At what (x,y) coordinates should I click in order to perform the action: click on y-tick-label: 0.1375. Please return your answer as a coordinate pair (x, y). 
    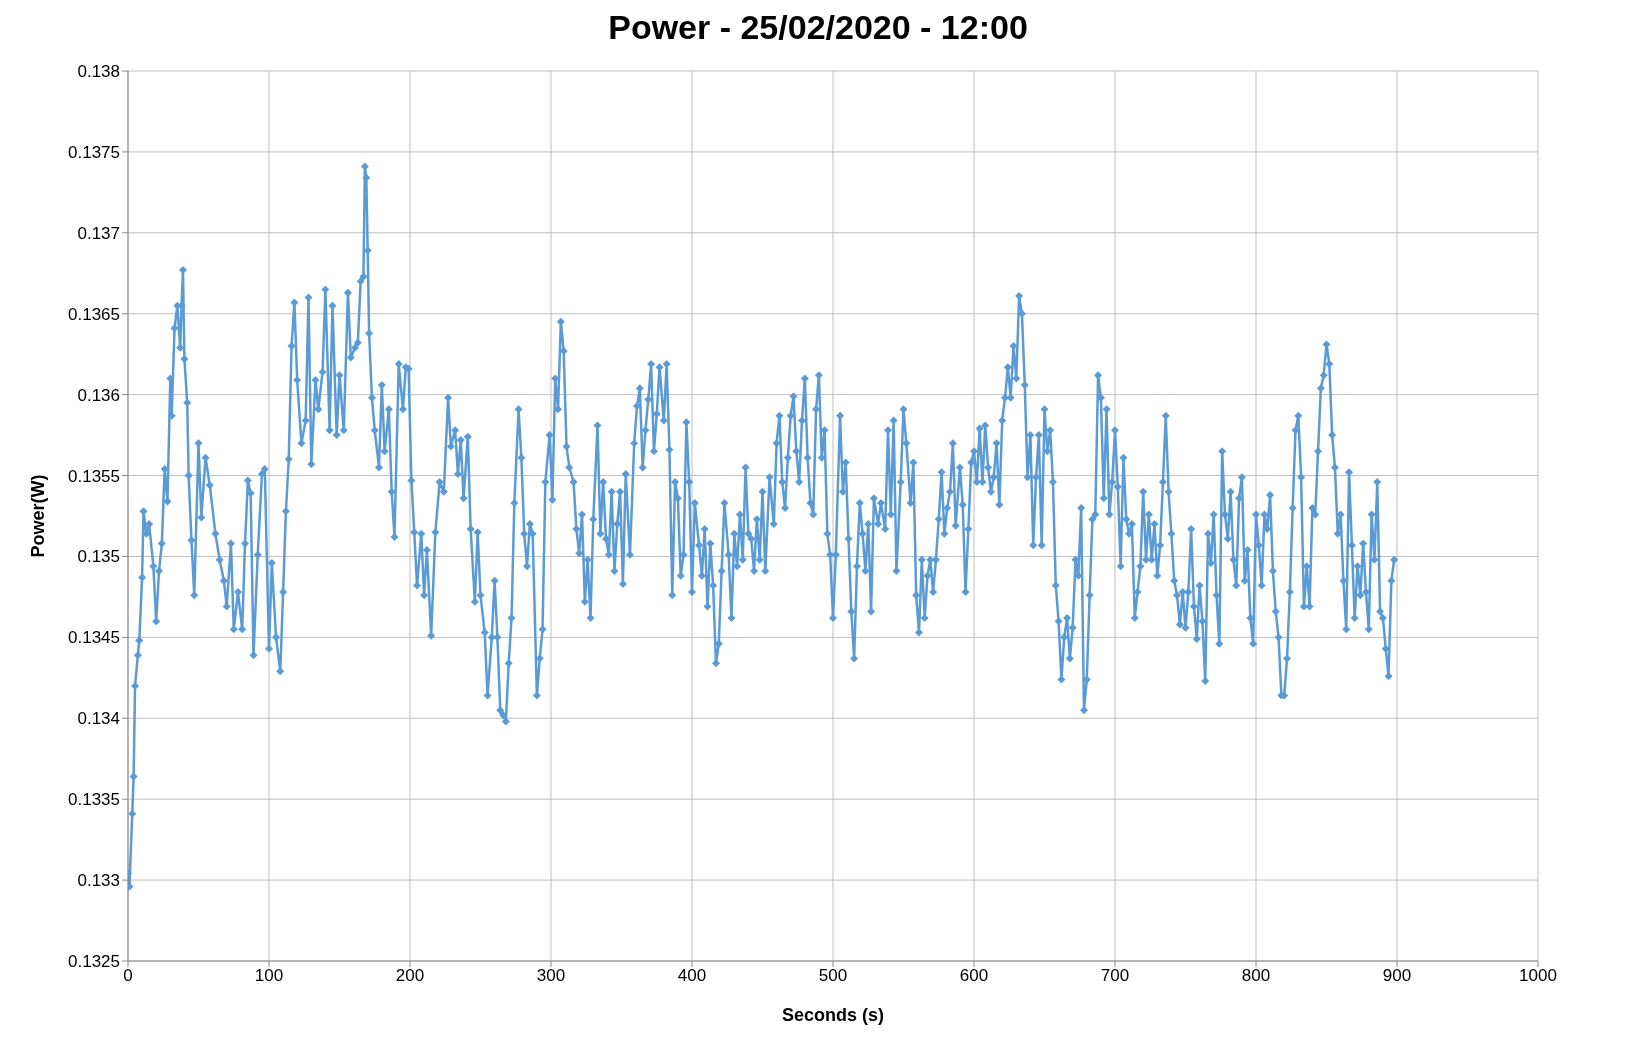
    Looking at the image, I should click on (94, 152).